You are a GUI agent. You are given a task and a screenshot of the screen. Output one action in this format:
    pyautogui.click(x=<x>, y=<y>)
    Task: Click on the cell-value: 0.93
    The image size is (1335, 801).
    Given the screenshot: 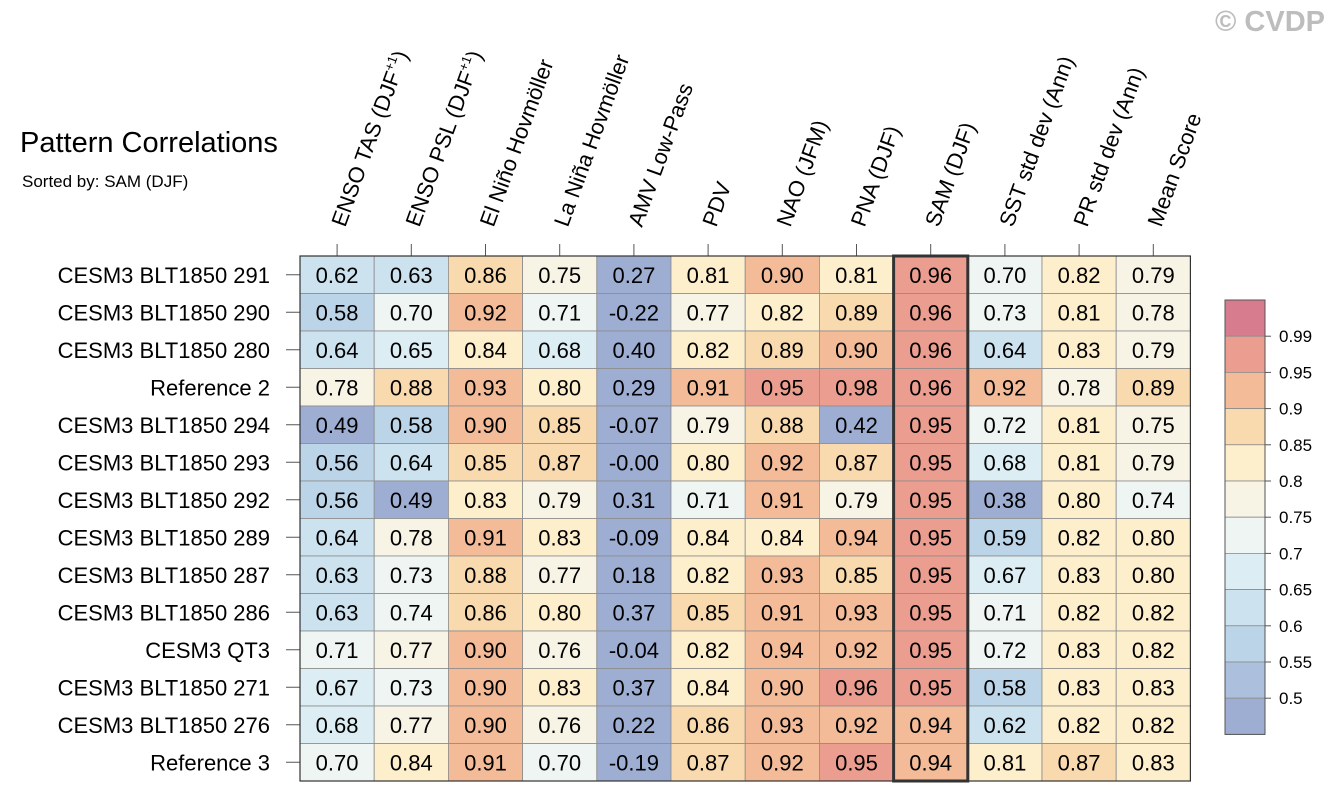 What is the action you would take?
    pyautogui.click(x=485, y=387)
    